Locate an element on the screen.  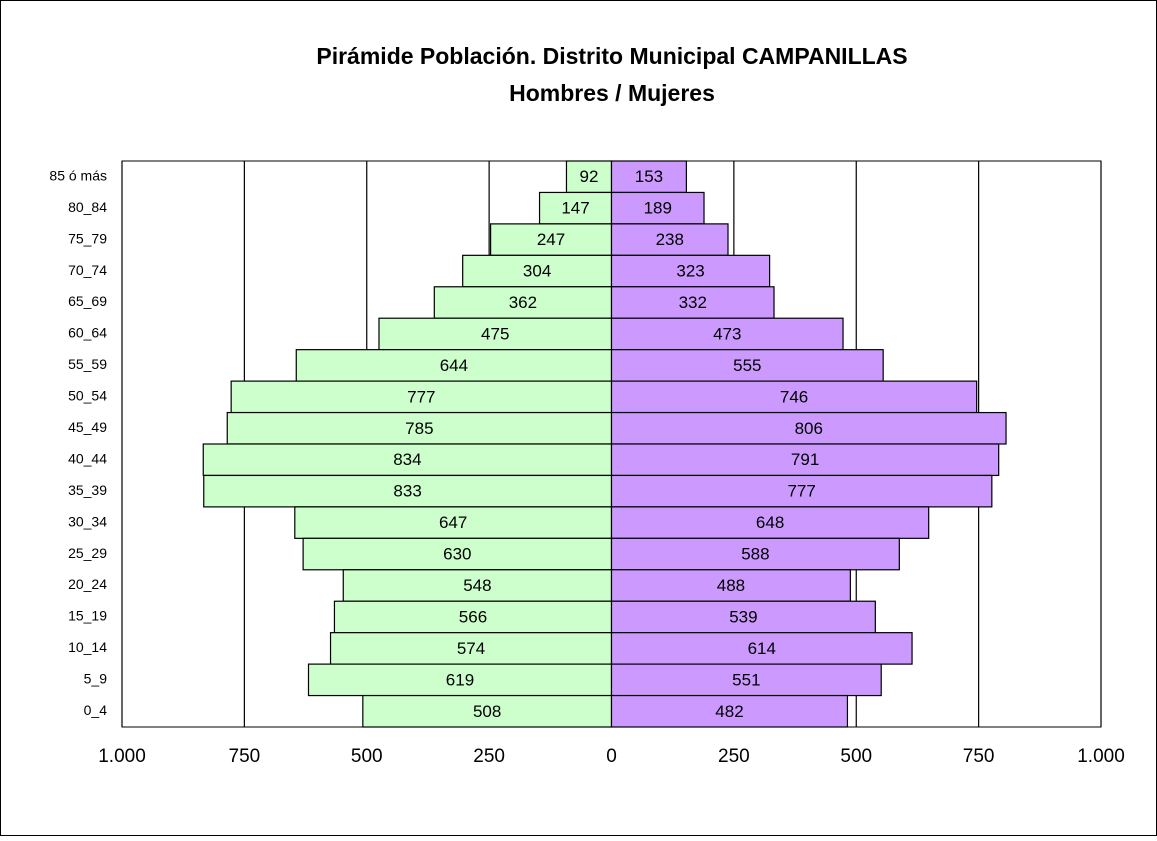
data-label: 588 is located at coordinates (755, 554).